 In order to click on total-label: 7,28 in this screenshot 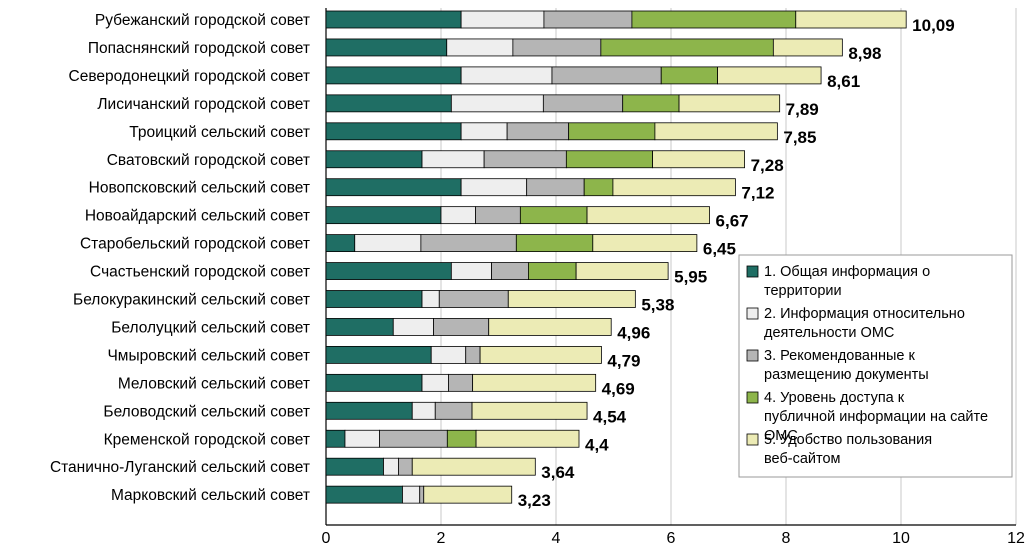, I will do `click(767, 165)`.